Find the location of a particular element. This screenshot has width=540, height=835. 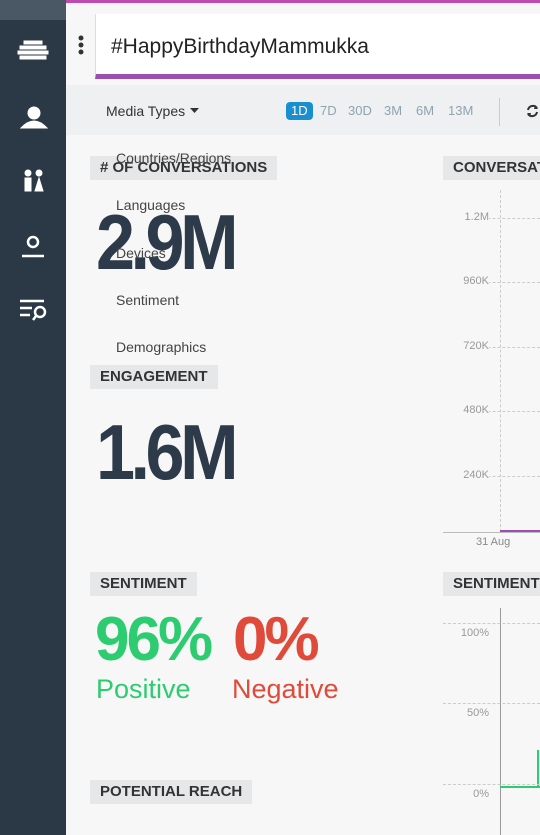

panel-label: # OF CONVERSATIONS is located at coordinates (184, 168).